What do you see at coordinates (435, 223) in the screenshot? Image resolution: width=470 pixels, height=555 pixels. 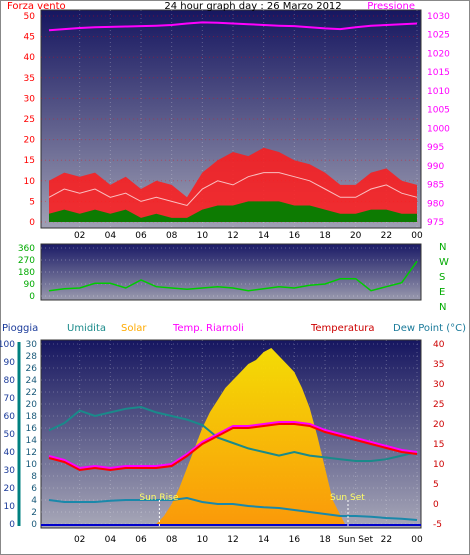 I see `pressure-tick-label: 975` at bounding box center [435, 223].